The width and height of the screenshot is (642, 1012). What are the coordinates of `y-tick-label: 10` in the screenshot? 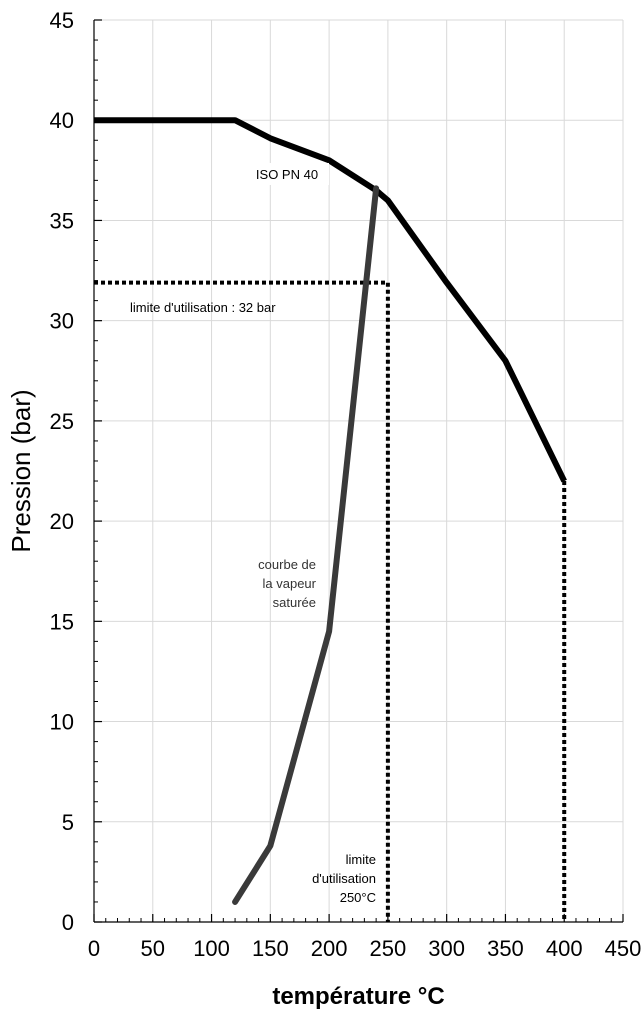 It's located at (62, 722).